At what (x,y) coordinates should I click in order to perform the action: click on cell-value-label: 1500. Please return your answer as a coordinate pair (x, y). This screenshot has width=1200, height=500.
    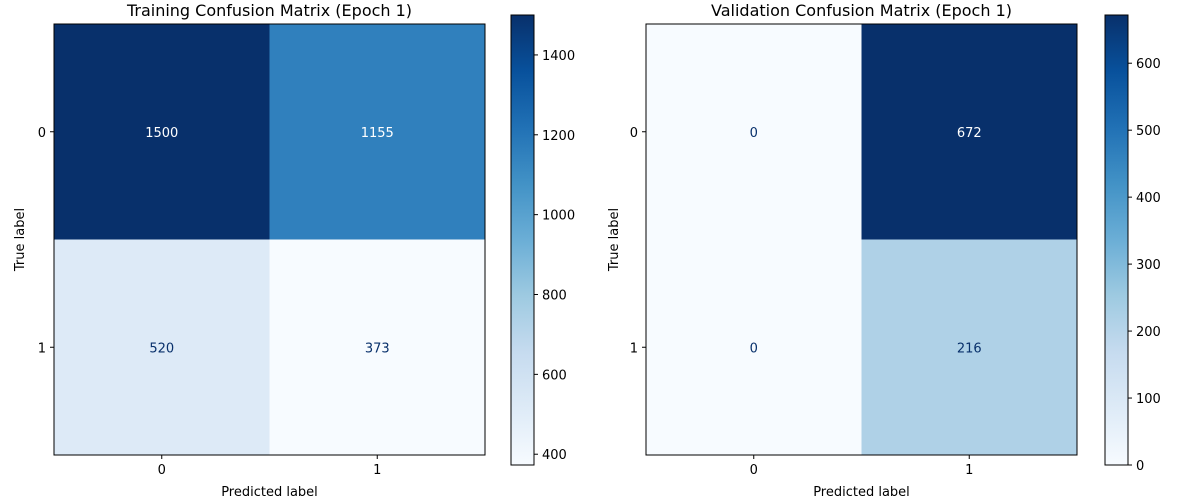
    Looking at the image, I should click on (161, 133).